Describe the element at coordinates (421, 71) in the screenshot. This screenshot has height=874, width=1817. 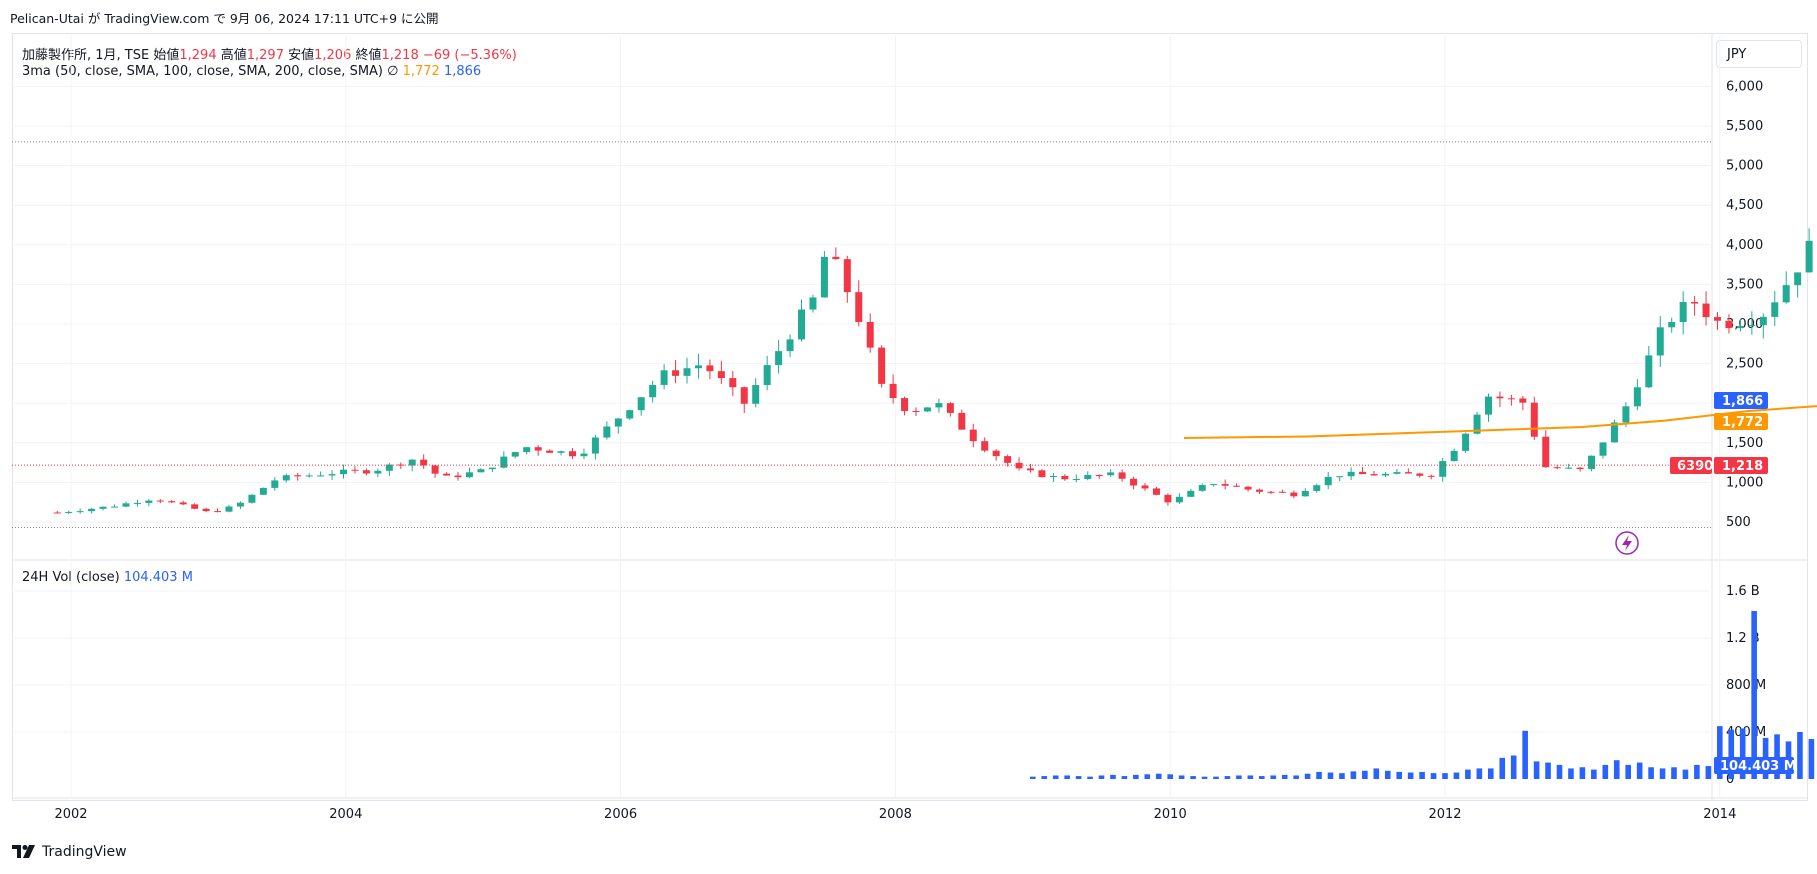
I see `ma100-value: 1,772` at that location.